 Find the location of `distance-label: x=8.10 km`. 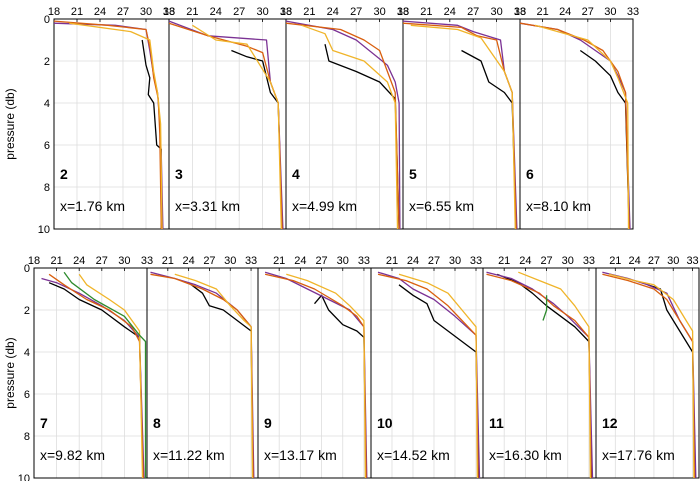

distance-label: x=8.10 km is located at coordinates (558, 206).